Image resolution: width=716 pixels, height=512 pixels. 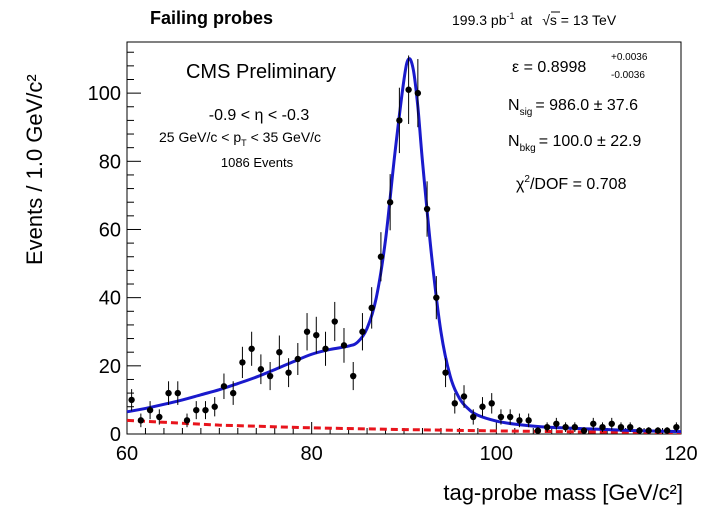 I want to click on x-tick-label: 120, so click(x=680, y=454).